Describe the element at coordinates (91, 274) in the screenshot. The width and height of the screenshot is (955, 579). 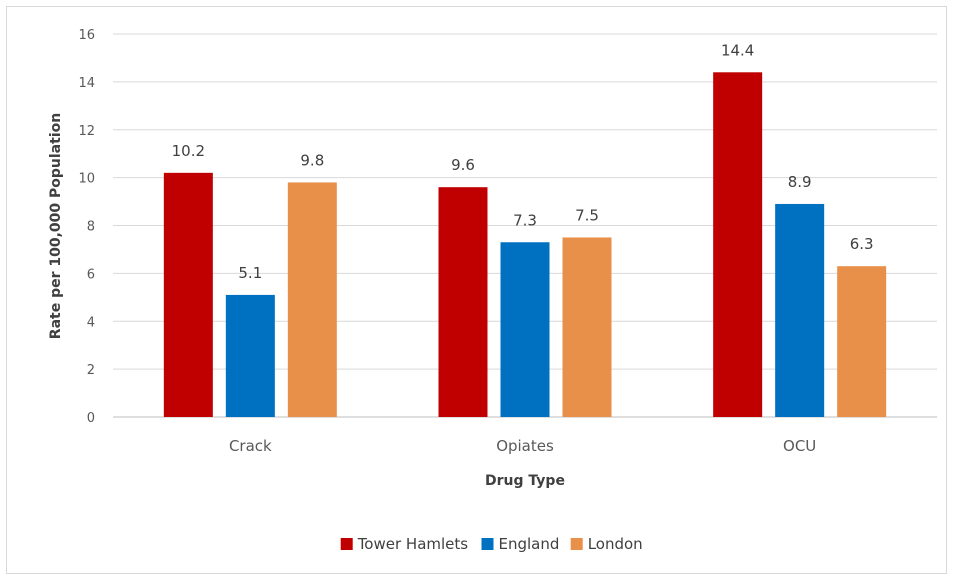
I see `y-tick-label: 6` at that location.